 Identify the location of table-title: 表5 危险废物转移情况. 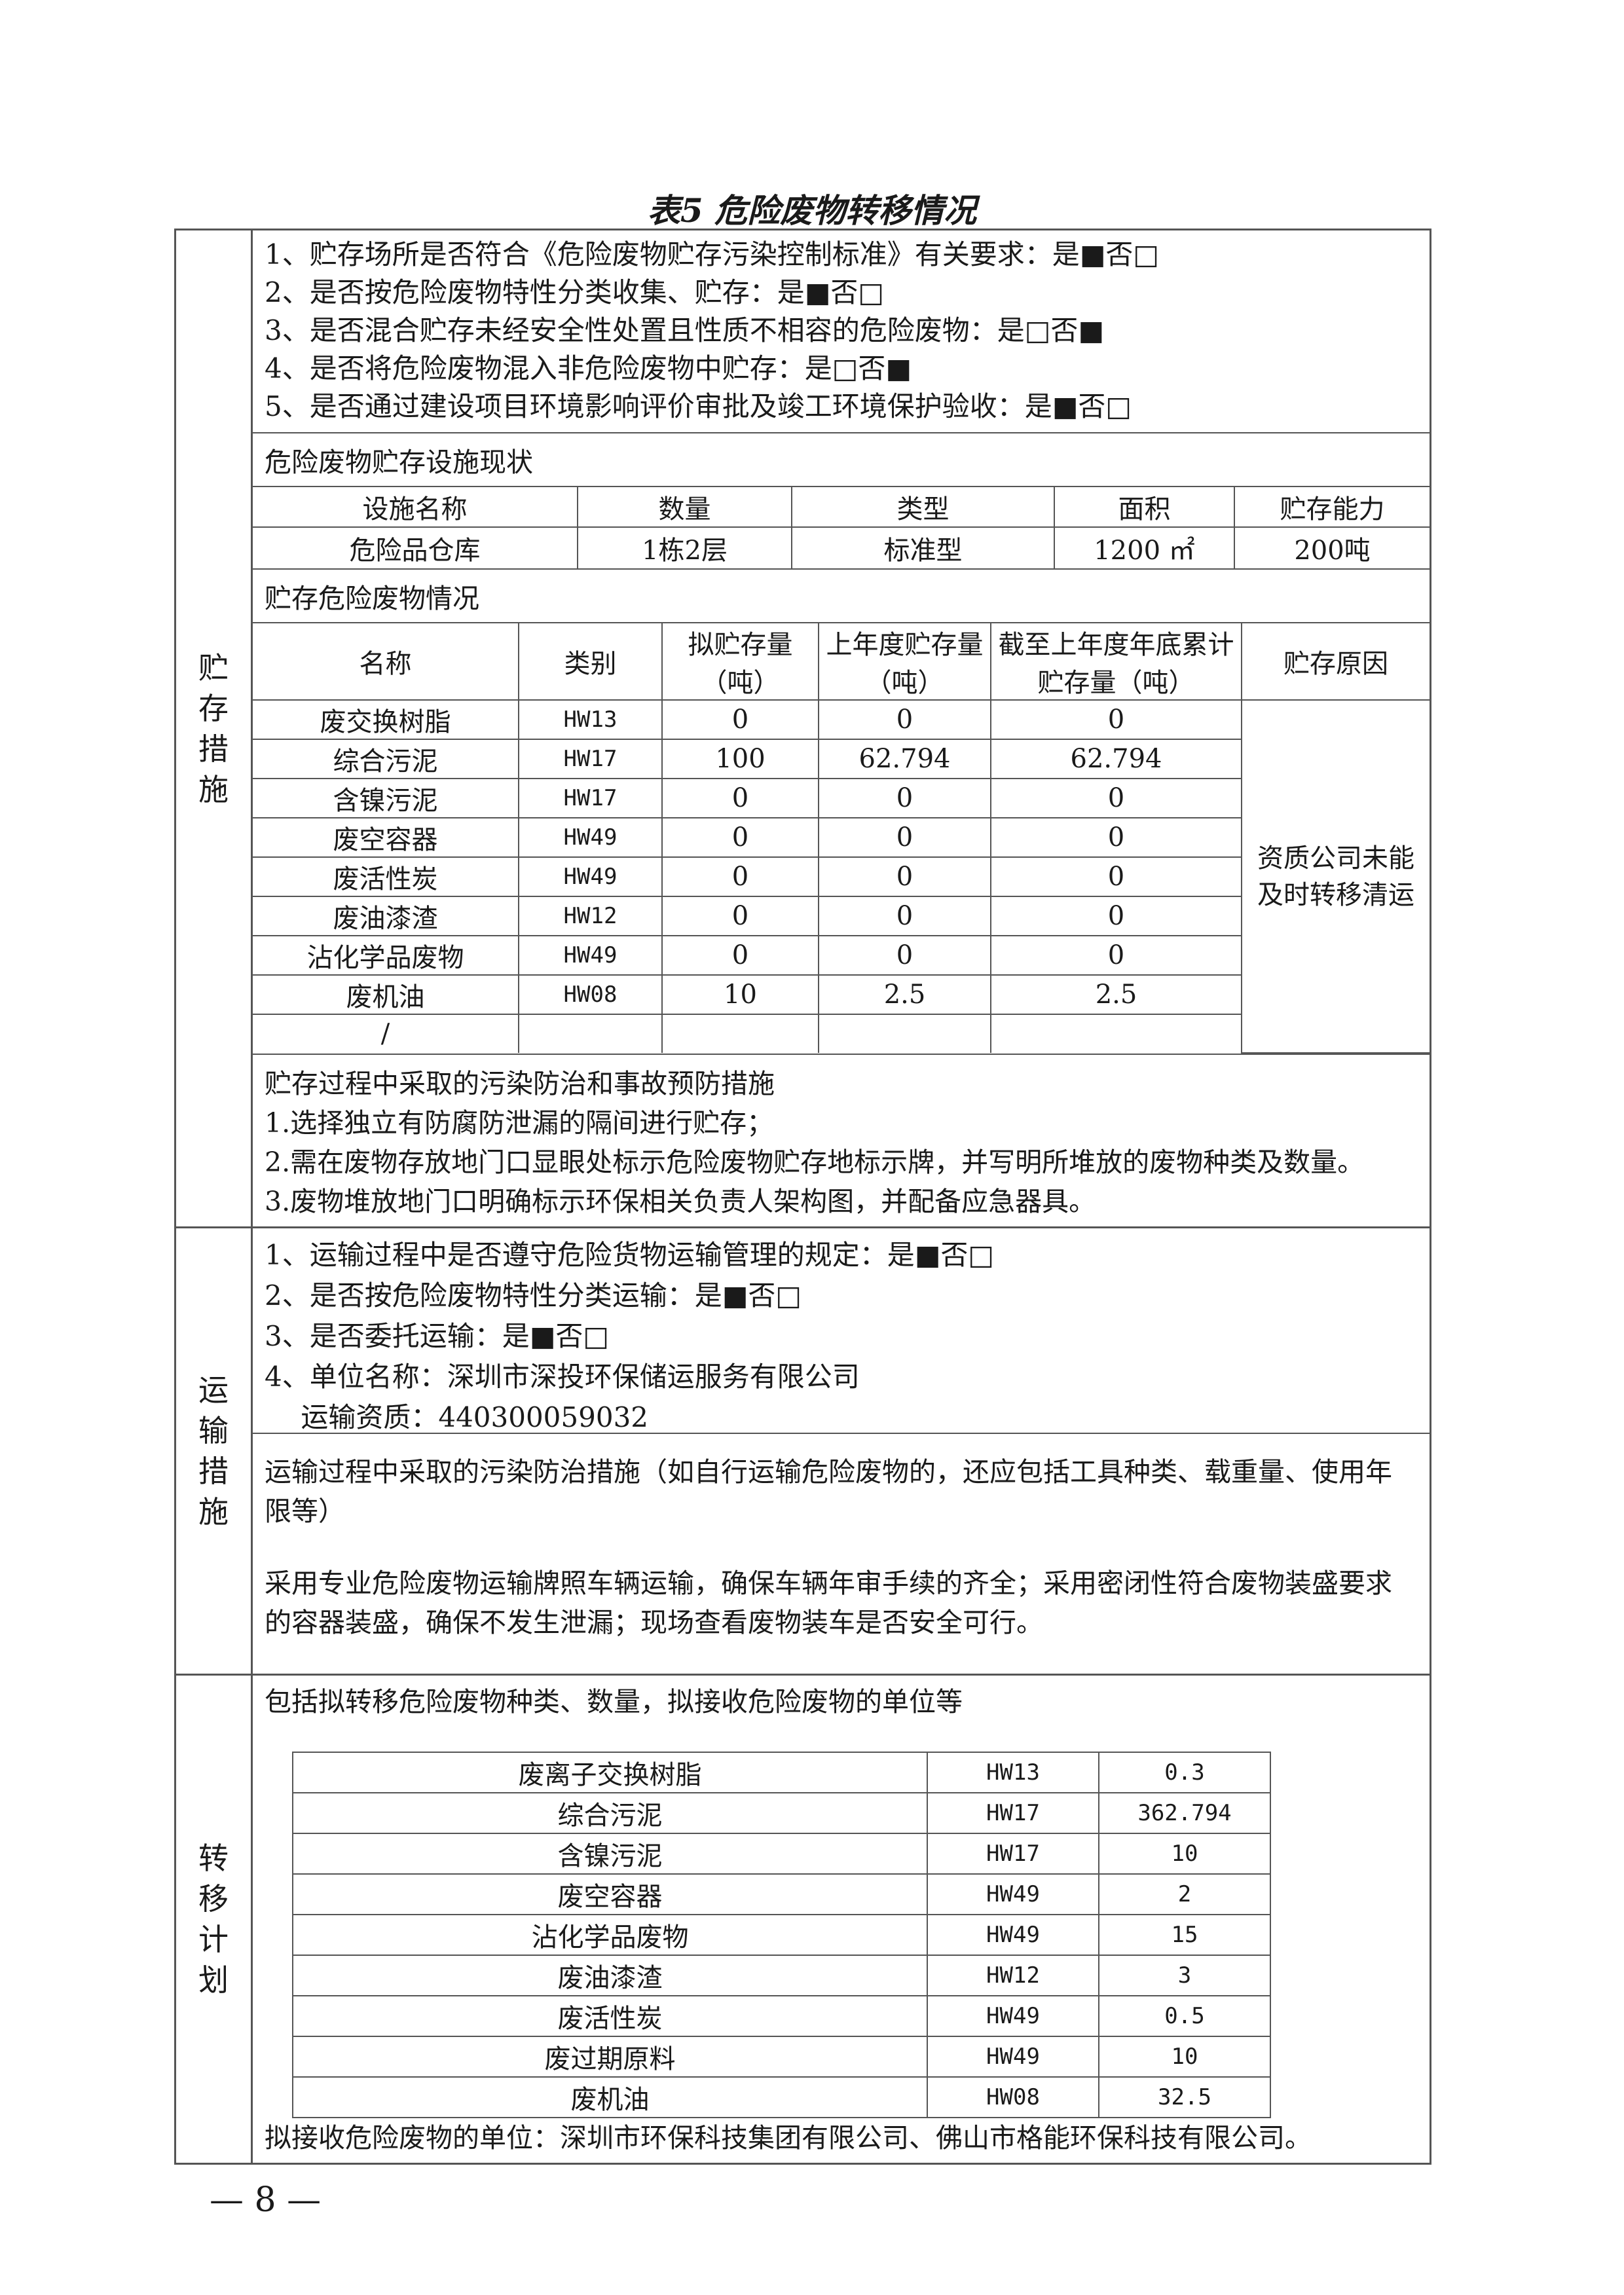
(812, 210).